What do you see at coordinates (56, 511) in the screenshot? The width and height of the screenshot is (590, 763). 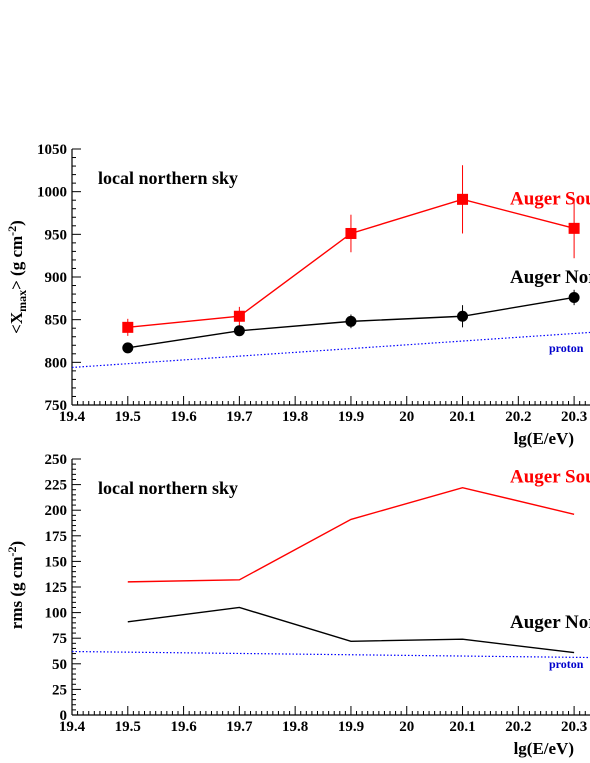 I see `y-tick-label: 200` at bounding box center [56, 511].